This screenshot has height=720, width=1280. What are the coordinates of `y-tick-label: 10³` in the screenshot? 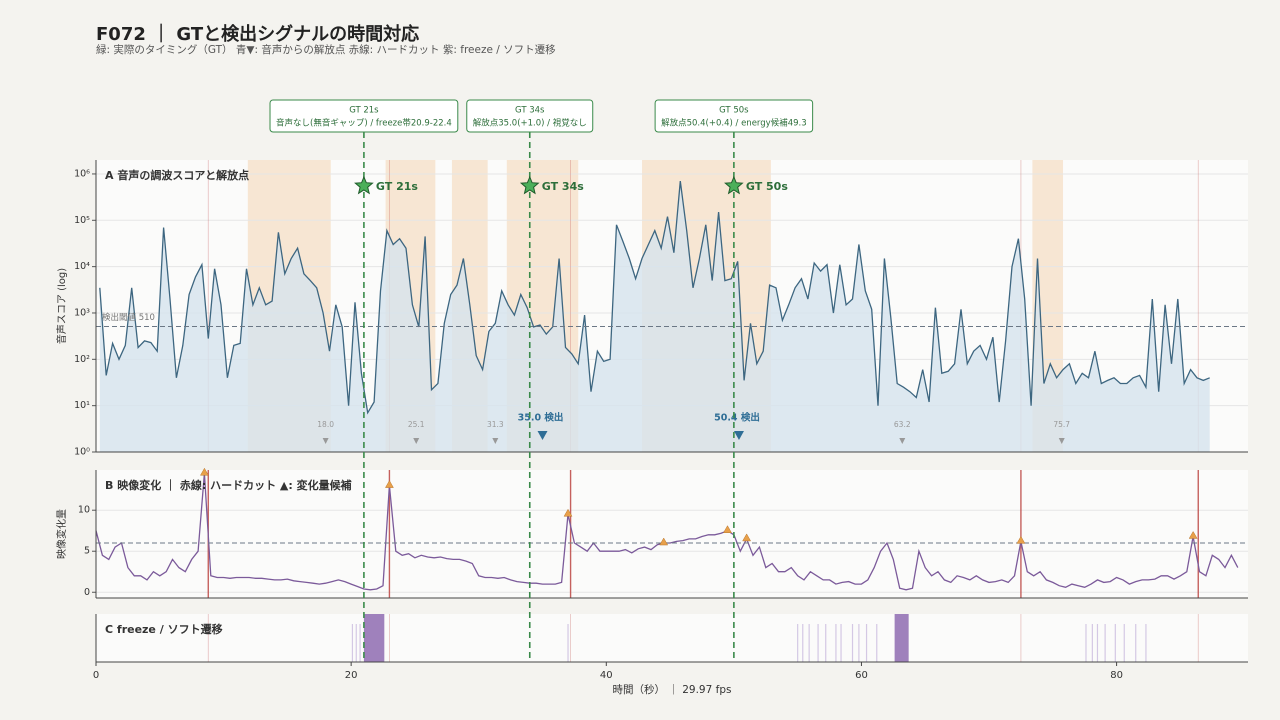 It's located at (82, 312).